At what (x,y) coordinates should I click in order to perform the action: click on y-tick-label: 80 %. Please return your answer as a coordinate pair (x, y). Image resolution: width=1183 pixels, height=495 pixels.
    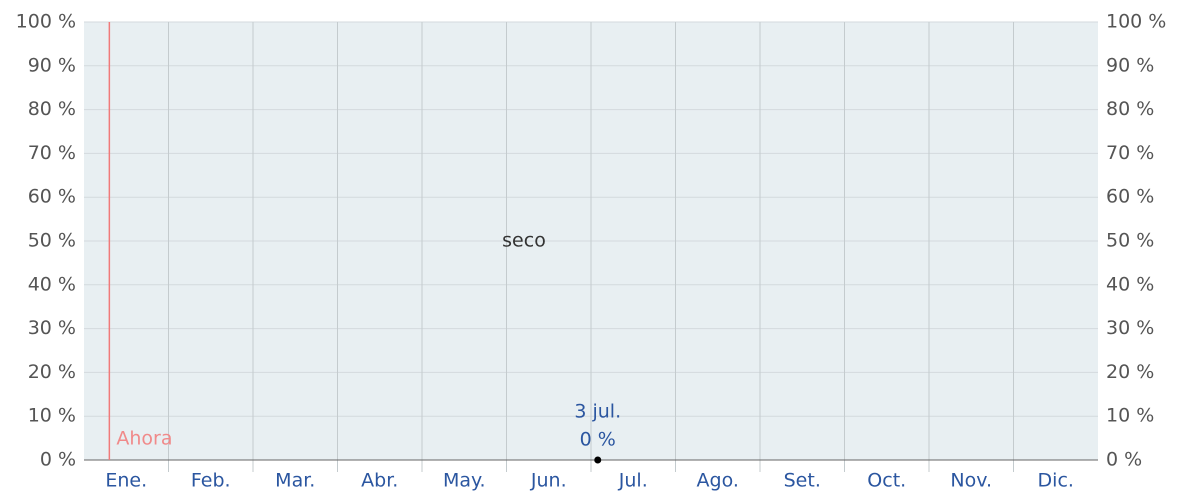
    Looking at the image, I should click on (52, 109).